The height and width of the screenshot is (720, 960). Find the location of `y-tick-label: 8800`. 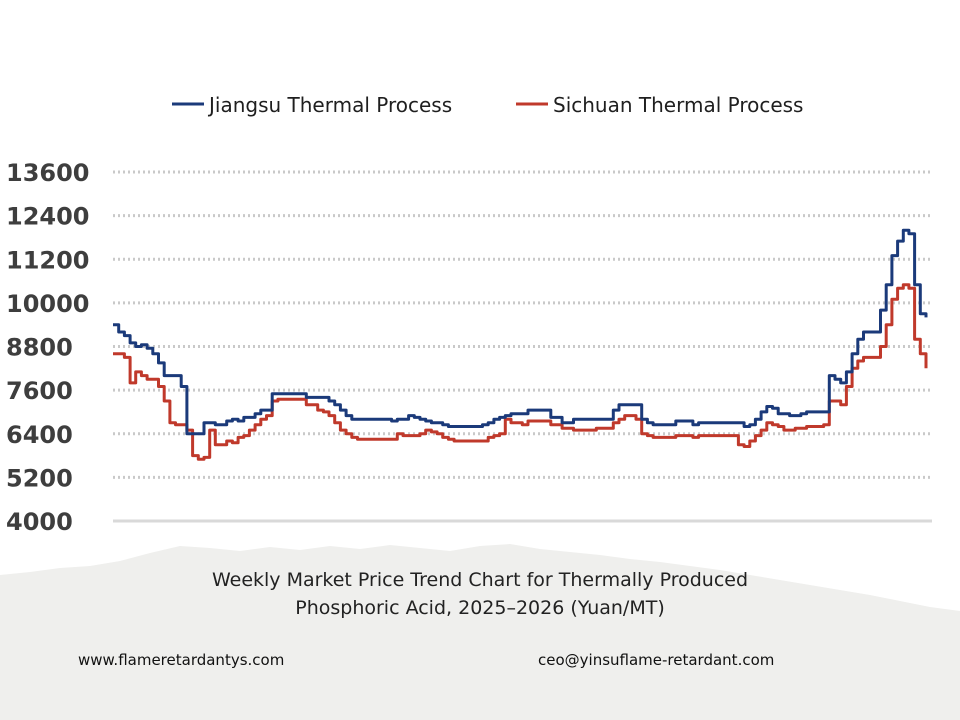

y-tick-label: 8800 is located at coordinates (39, 348).